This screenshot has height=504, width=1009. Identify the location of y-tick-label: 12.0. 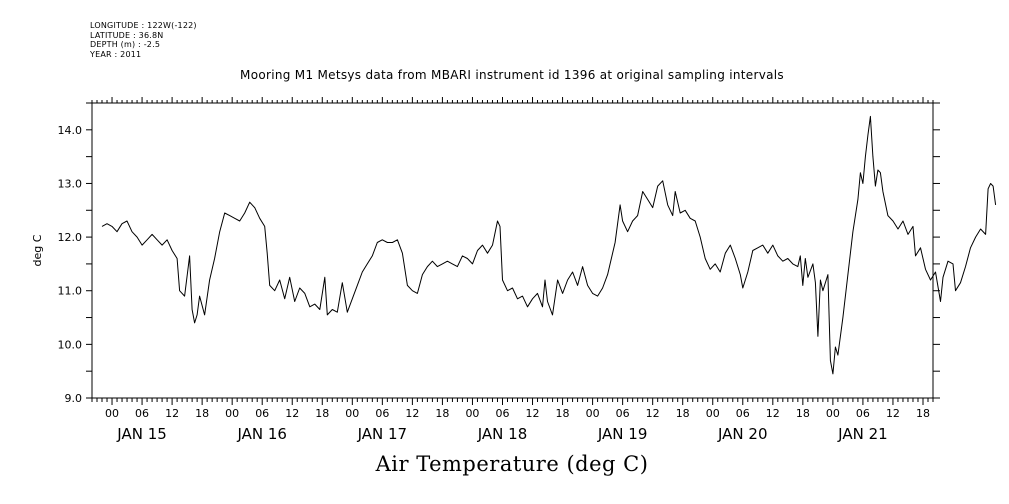
(70, 237).